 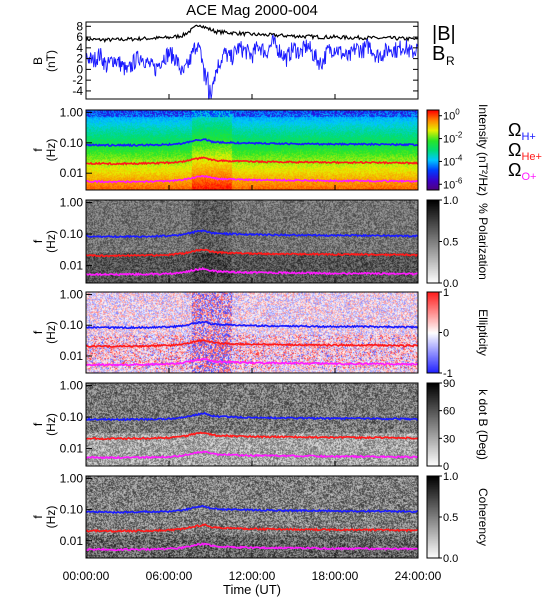 What do you see at coordinates (79, 59) in the screenshot?
I see `b-ytick-label: 2` at bounding box center [79, 59].